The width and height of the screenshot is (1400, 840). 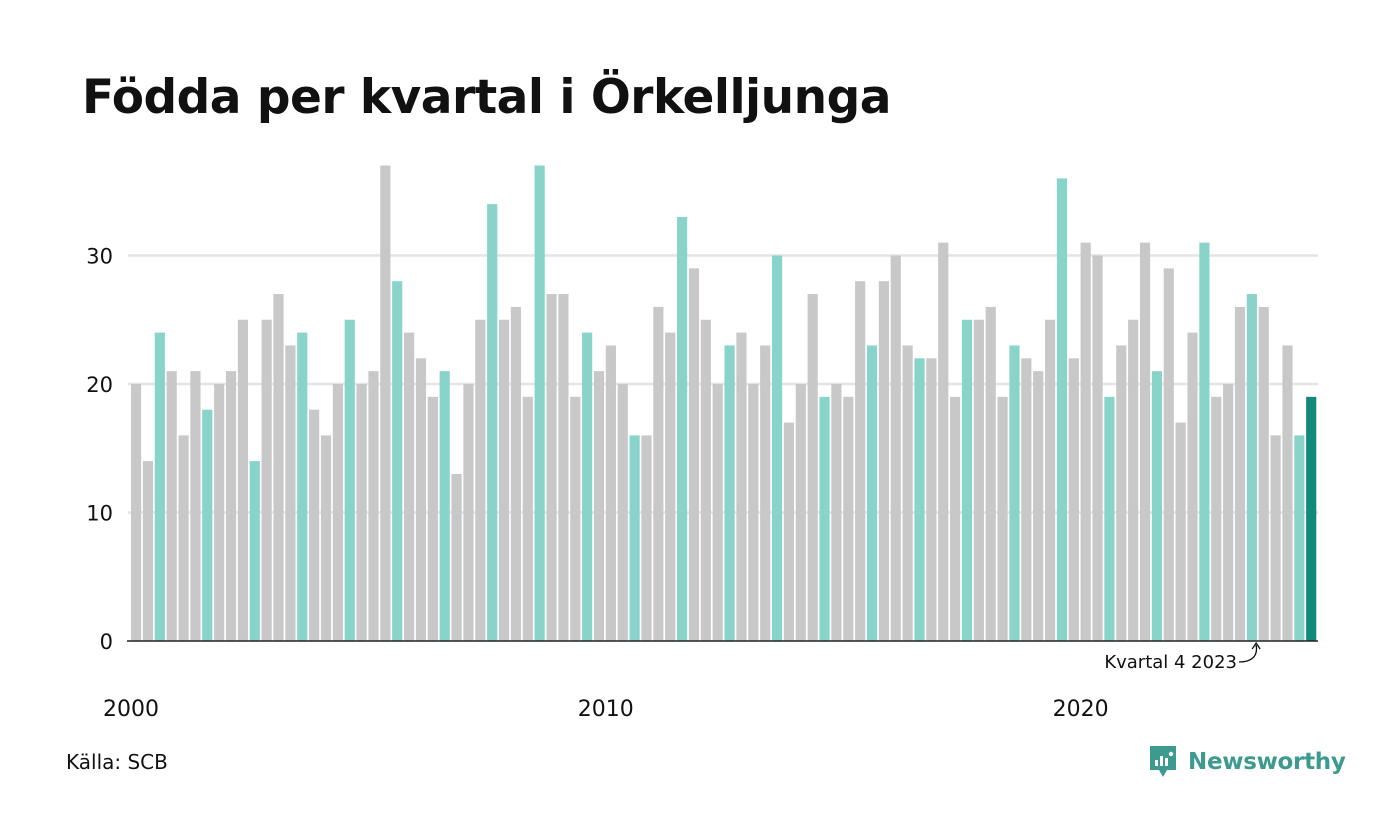 What do you see at coordinates (1248, 653) in the screenshot?
I see `annotation-arrow` at bounding box center [1248, 653].